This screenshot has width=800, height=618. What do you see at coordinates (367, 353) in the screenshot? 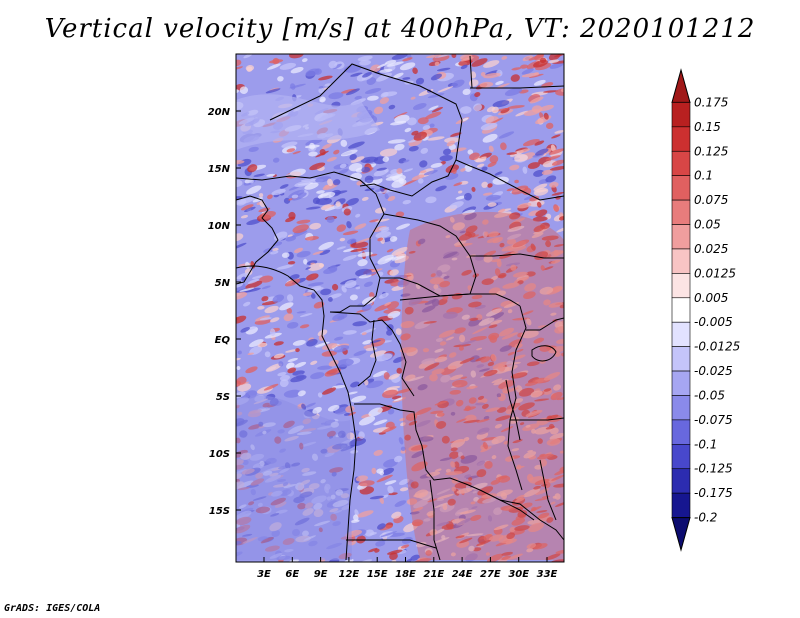
I see `gabon-border` at bounding box center [367, 353].